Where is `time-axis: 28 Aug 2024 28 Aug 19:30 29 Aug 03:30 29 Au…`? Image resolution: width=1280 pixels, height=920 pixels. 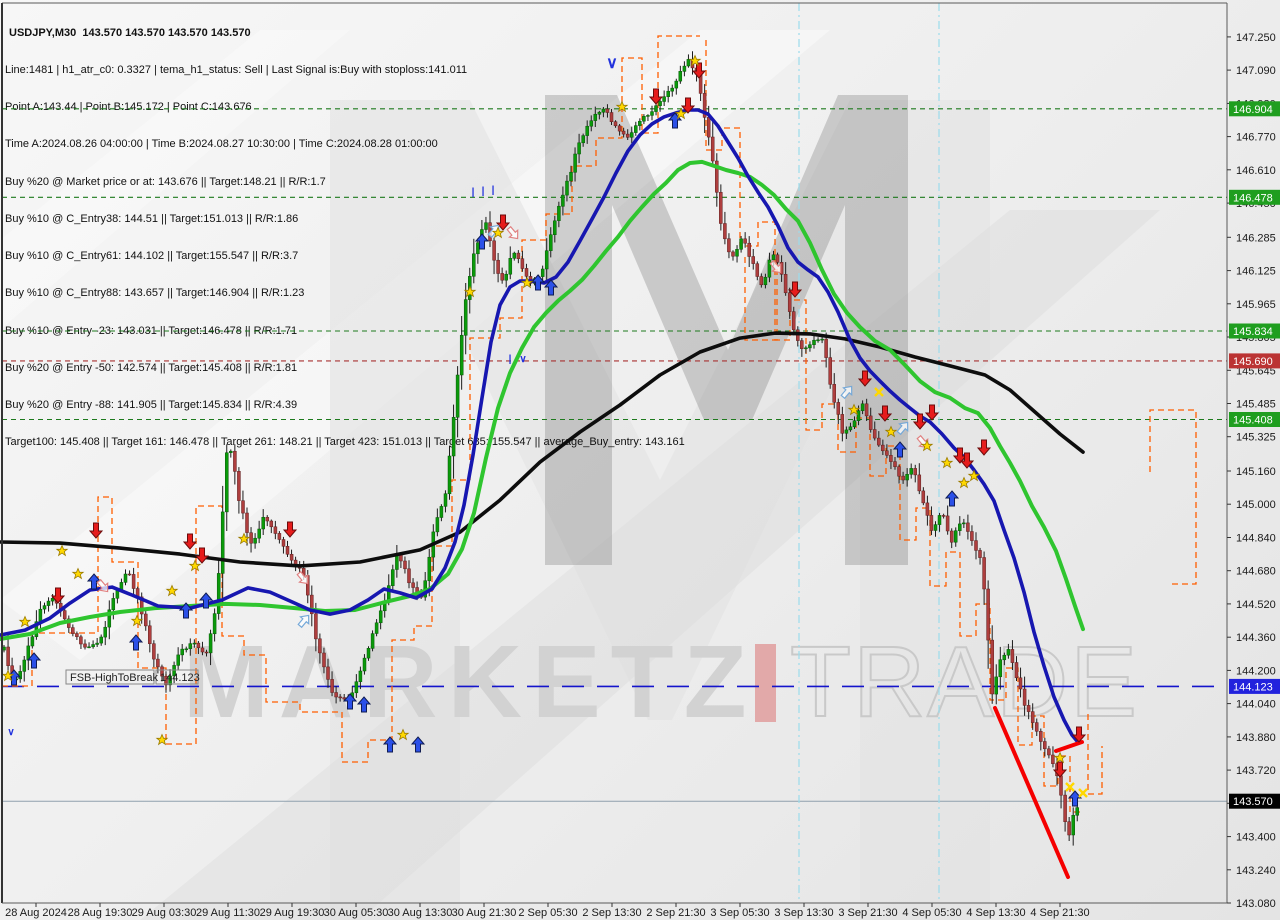
time-axis: 28 Aug 2024 28 Aug 19:30 29 Aug 03:30 29 Au… is located at coordinates (547, 911).